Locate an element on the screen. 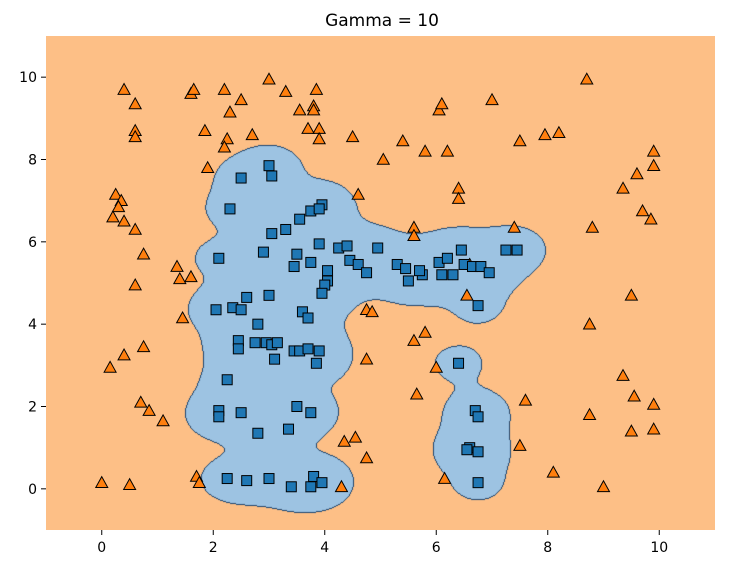  x-tick-label: 6 is located at coordinates (436, 548).